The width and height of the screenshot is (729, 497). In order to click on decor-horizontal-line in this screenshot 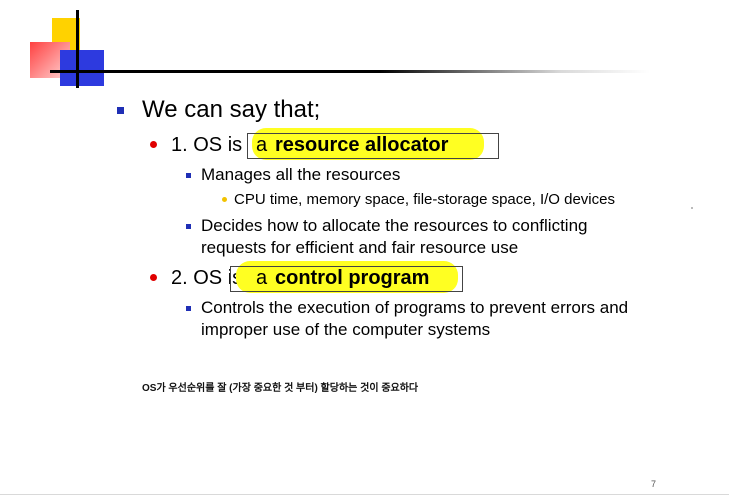, I will do `click(350, 71)`.